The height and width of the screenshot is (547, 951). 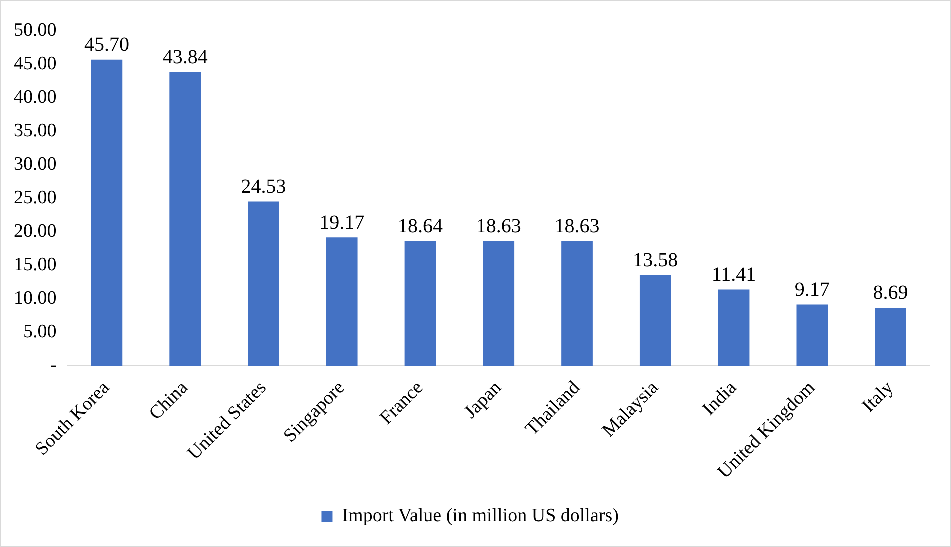 What do you see at coordinates (53, 365) in the screenshot?
I see `y-tick-label: -` at bounding box center [53, 365].